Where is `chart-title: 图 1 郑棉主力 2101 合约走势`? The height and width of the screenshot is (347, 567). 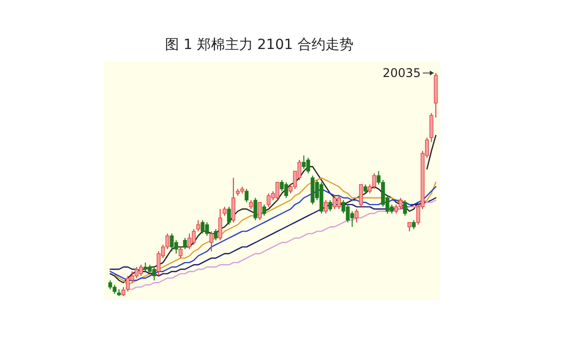 chart-title: 图 1 郑棉主力 2101 合约走势 is located at coordinates (259, 45).